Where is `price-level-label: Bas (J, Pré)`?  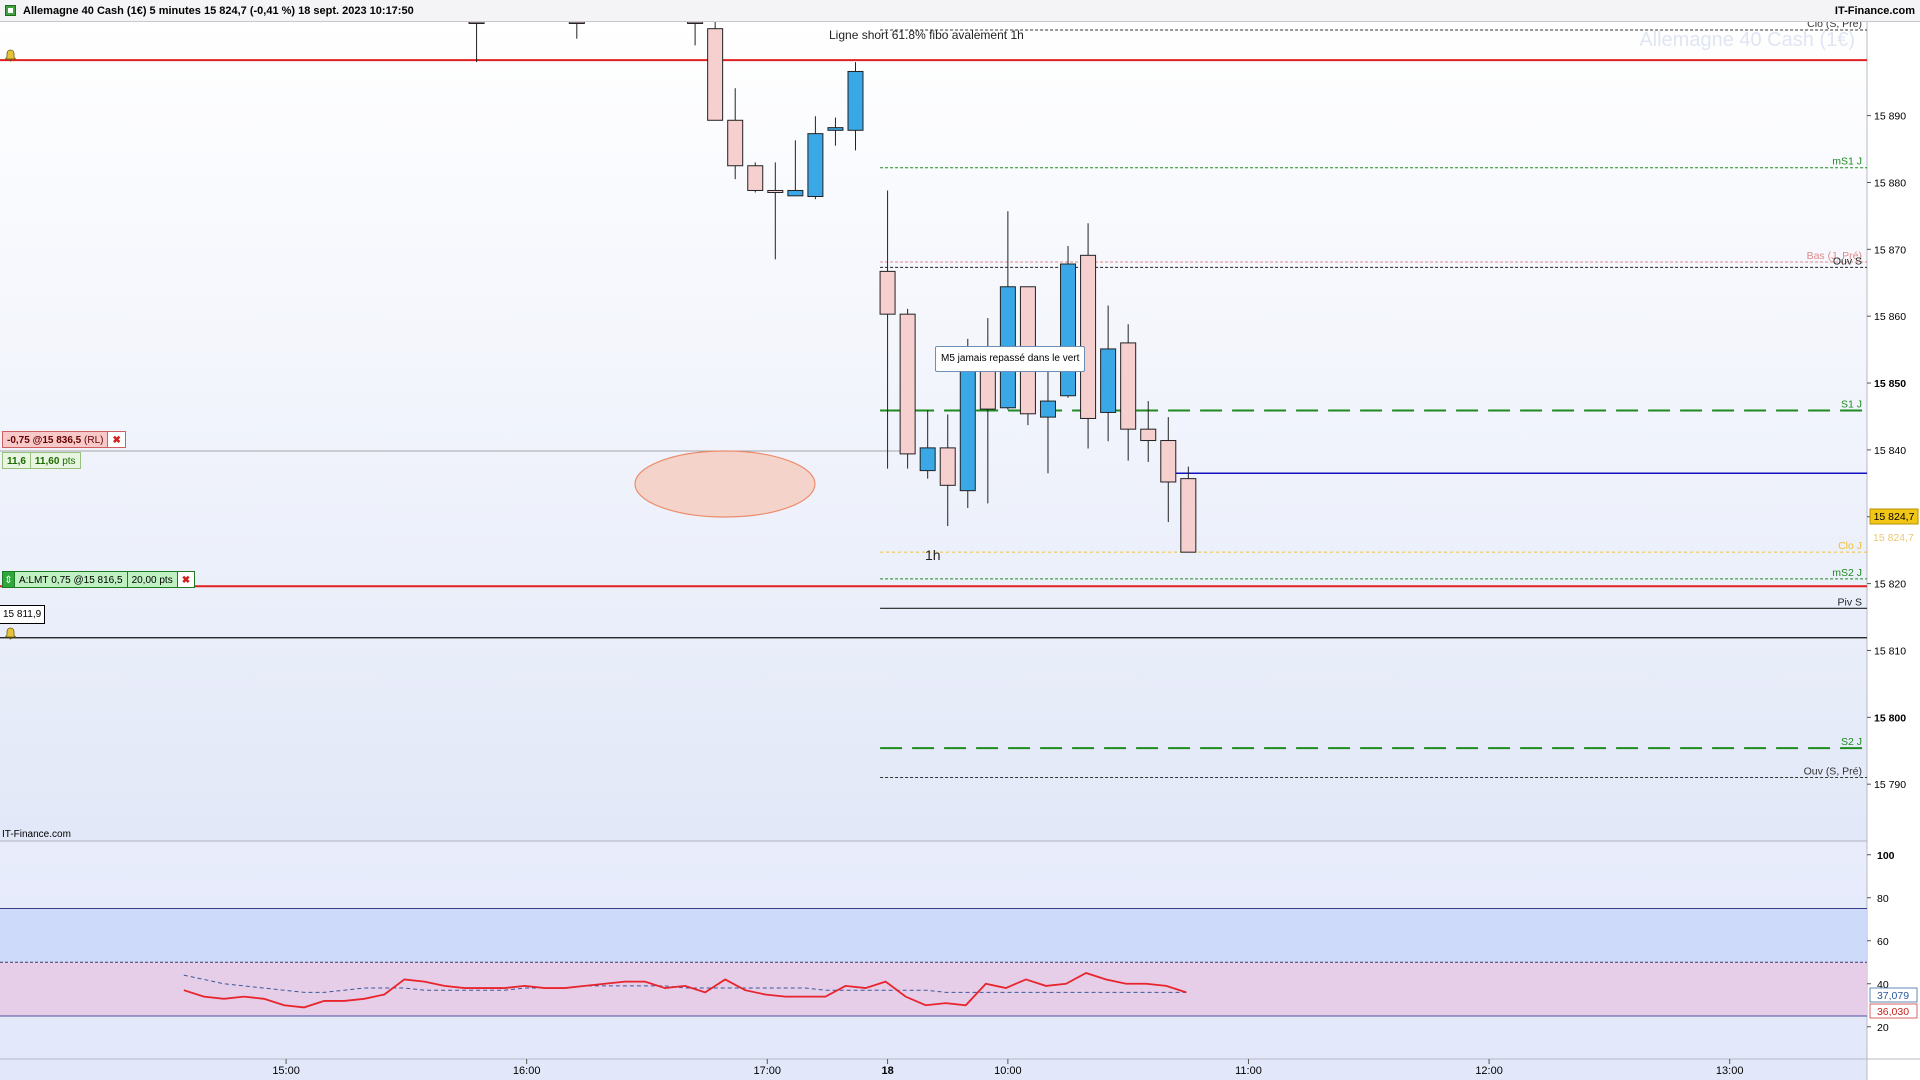
price-level-label: Bas (J, Pré) is located at coordinates (1834, 256).